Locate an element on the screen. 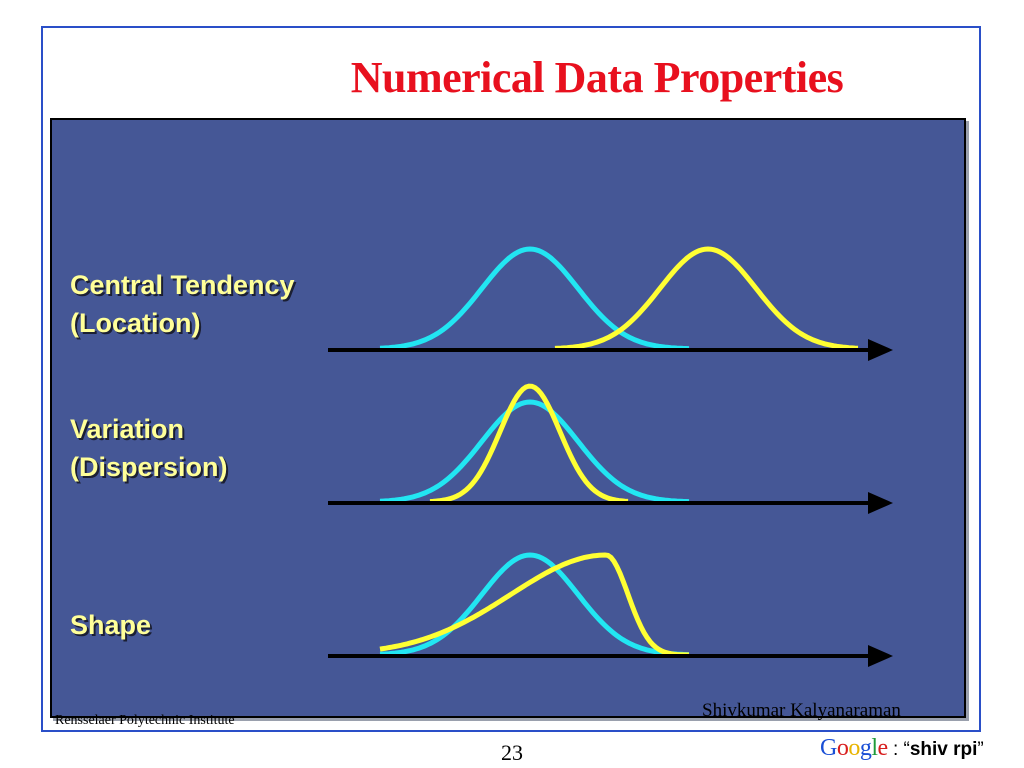 Image resolution: width=1024 pixels, height=768 pixels. google-logo: Google is located at coordinates (854, 748).